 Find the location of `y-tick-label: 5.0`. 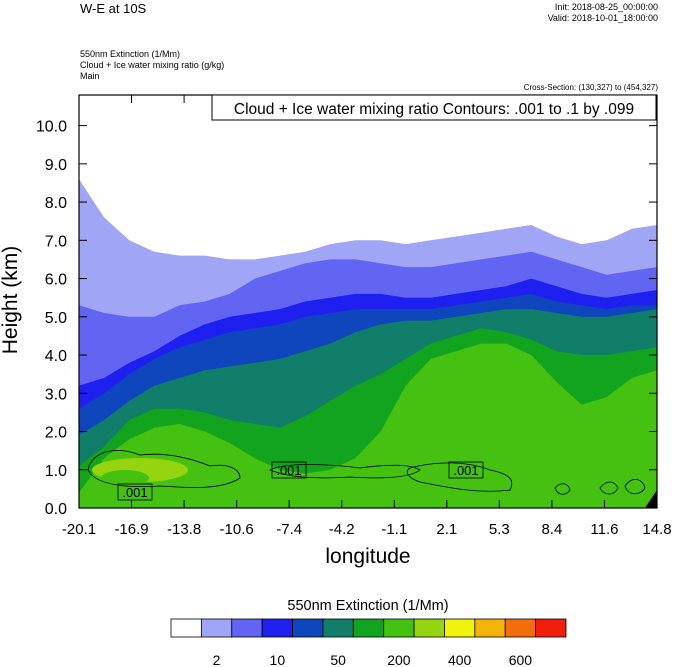

y-tick-label: 5.0 is located at coordinates (56, 318).